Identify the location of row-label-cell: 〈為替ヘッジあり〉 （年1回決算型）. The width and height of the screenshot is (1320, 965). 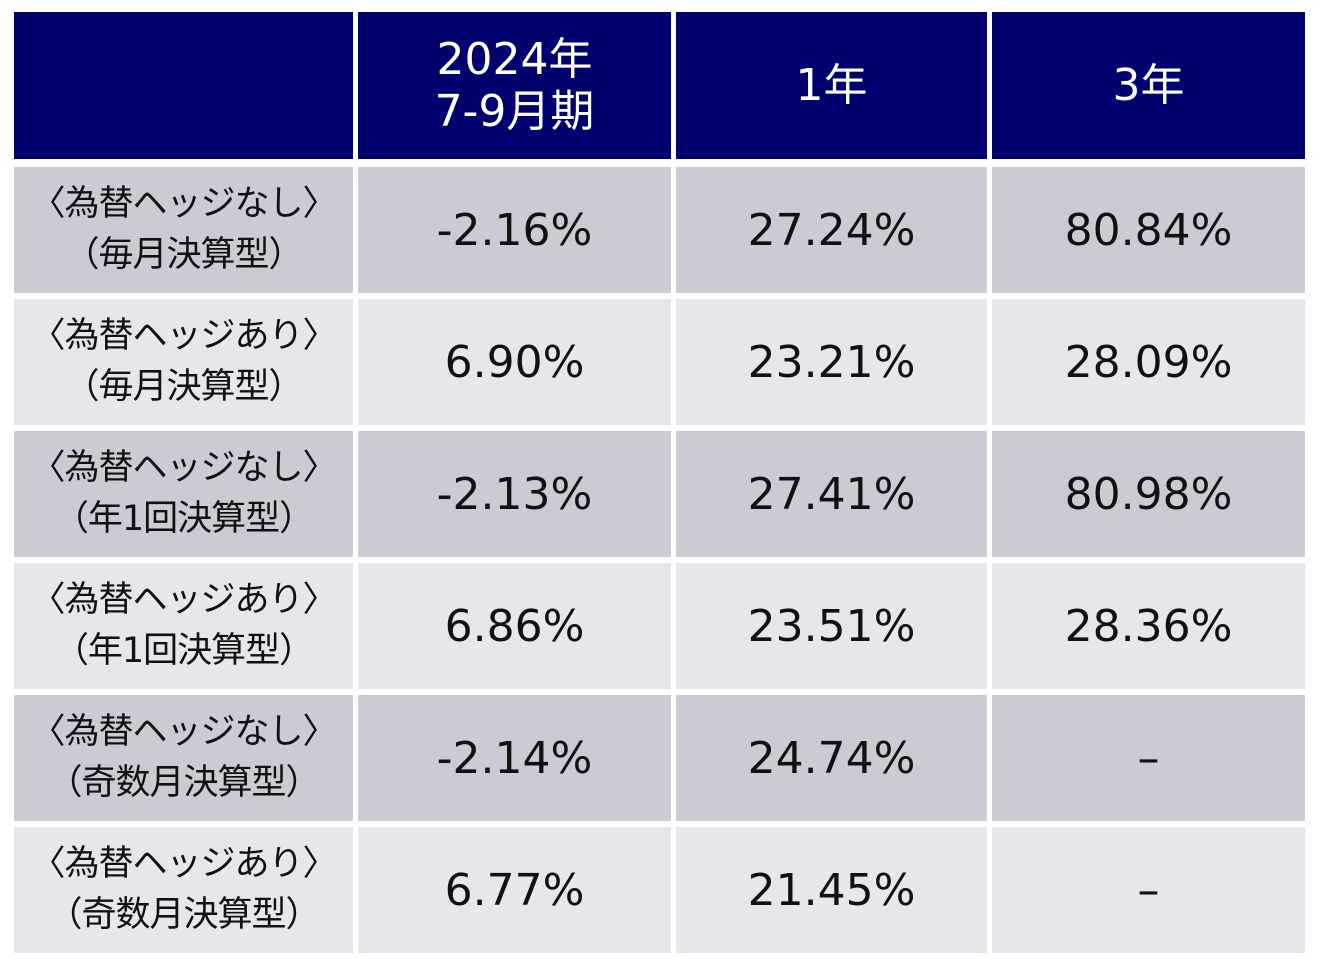
(183, 626).